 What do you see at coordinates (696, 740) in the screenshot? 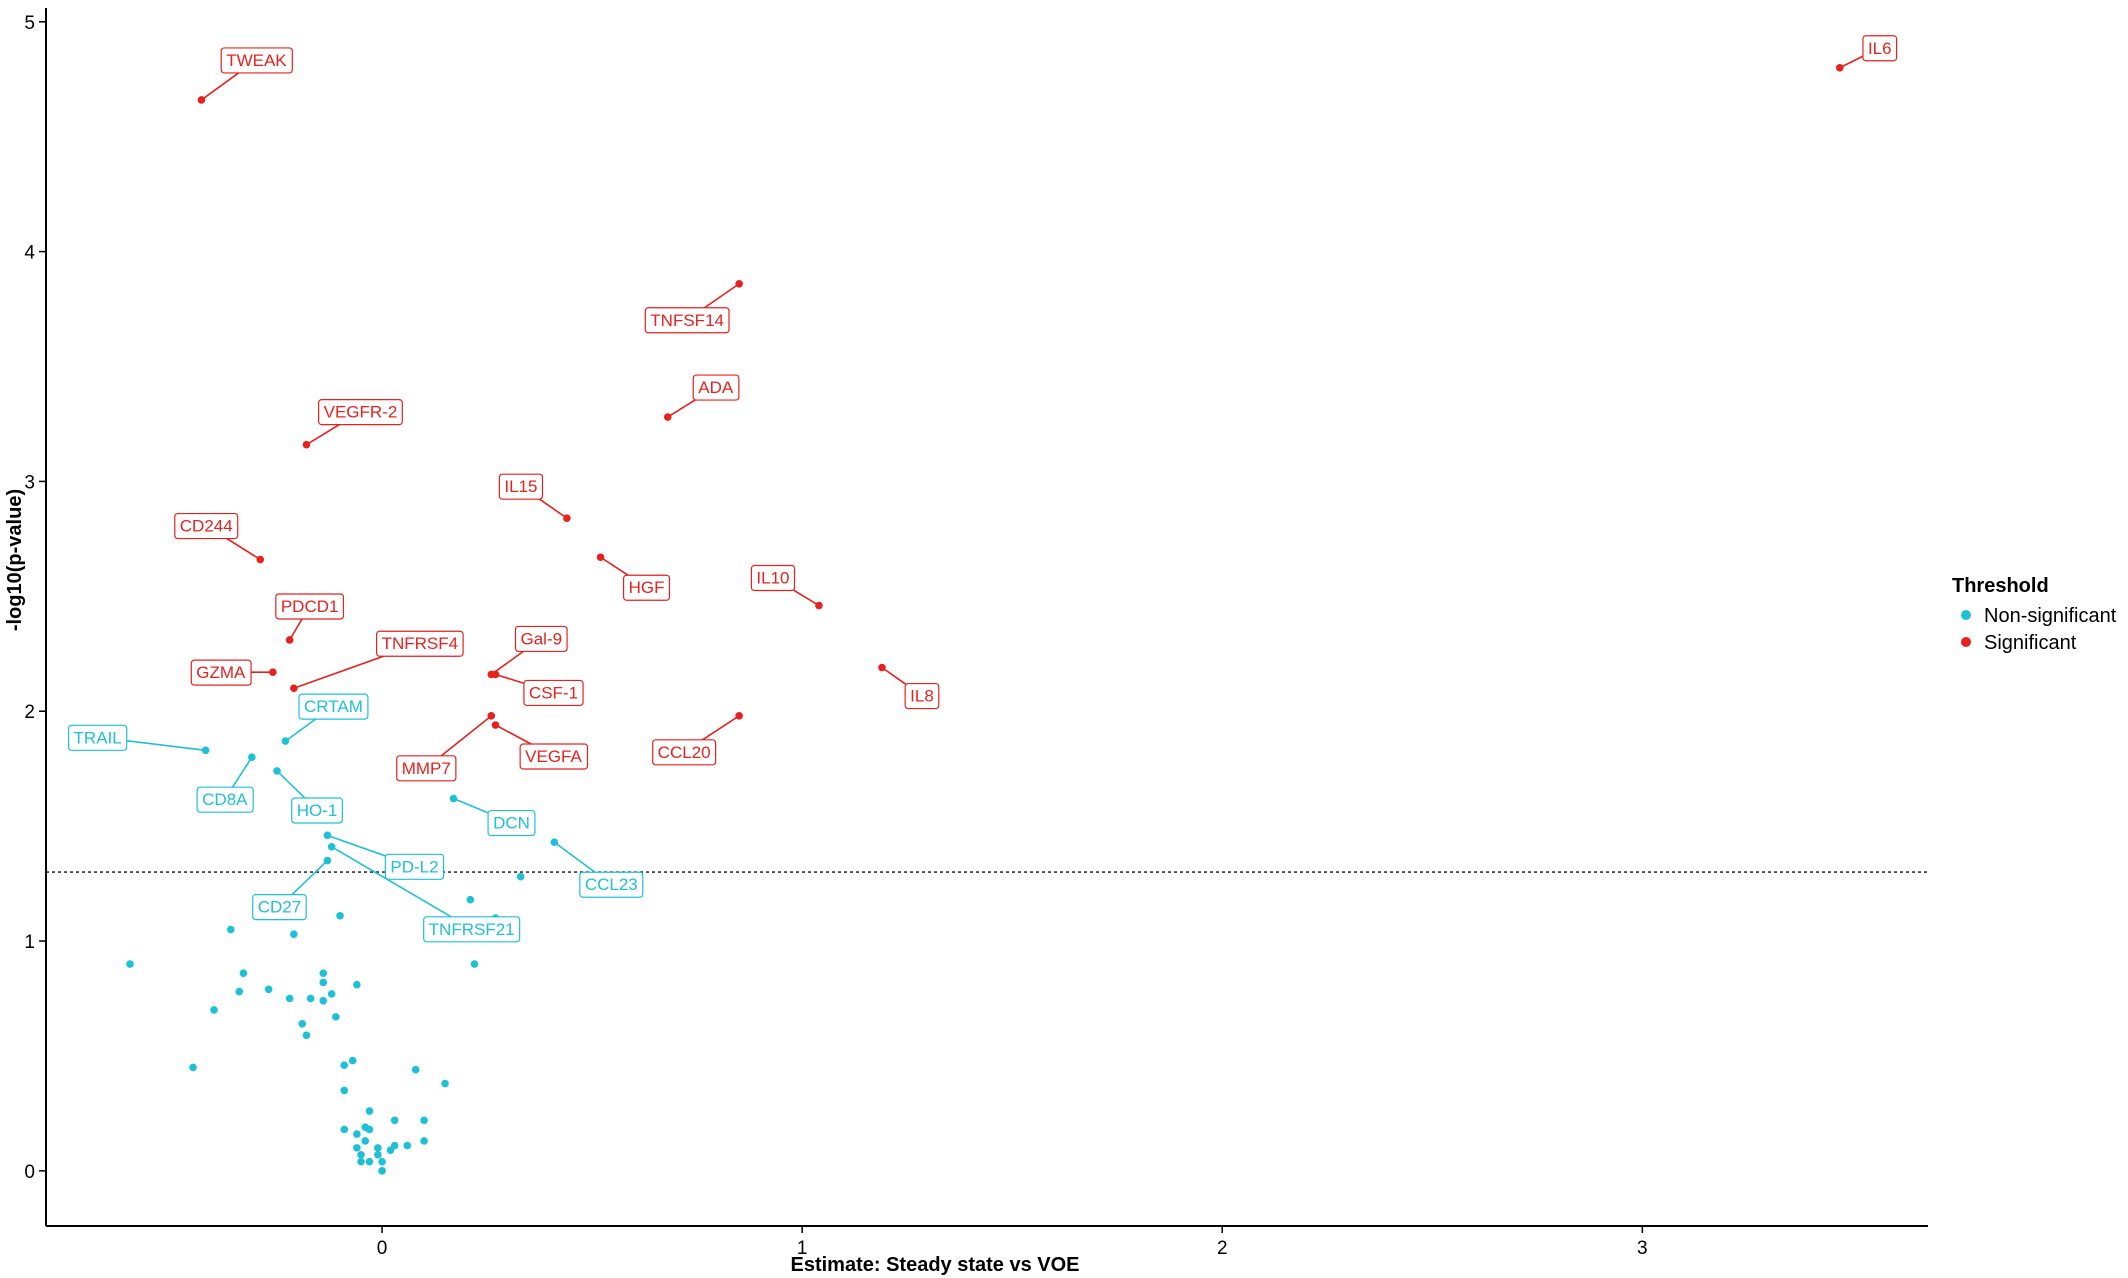
I see `point-label-ccl20: CCL20` at bounding box center [696, 740].